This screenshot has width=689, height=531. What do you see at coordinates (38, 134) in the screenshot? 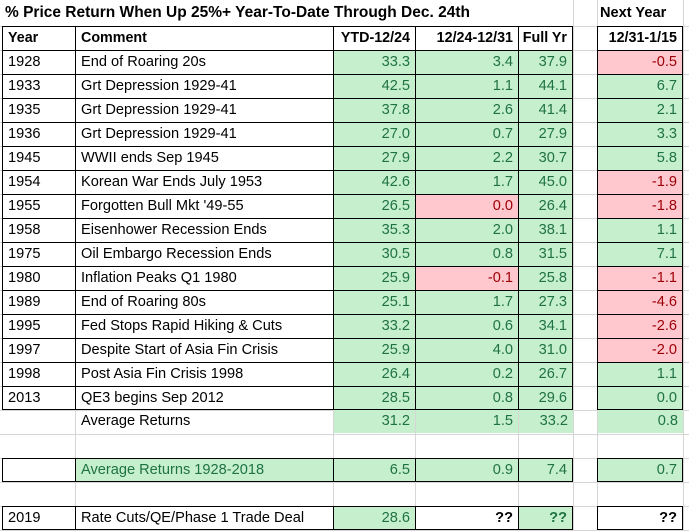
I see `year-cell-1936: 1936` at bounding box center [38, 134].